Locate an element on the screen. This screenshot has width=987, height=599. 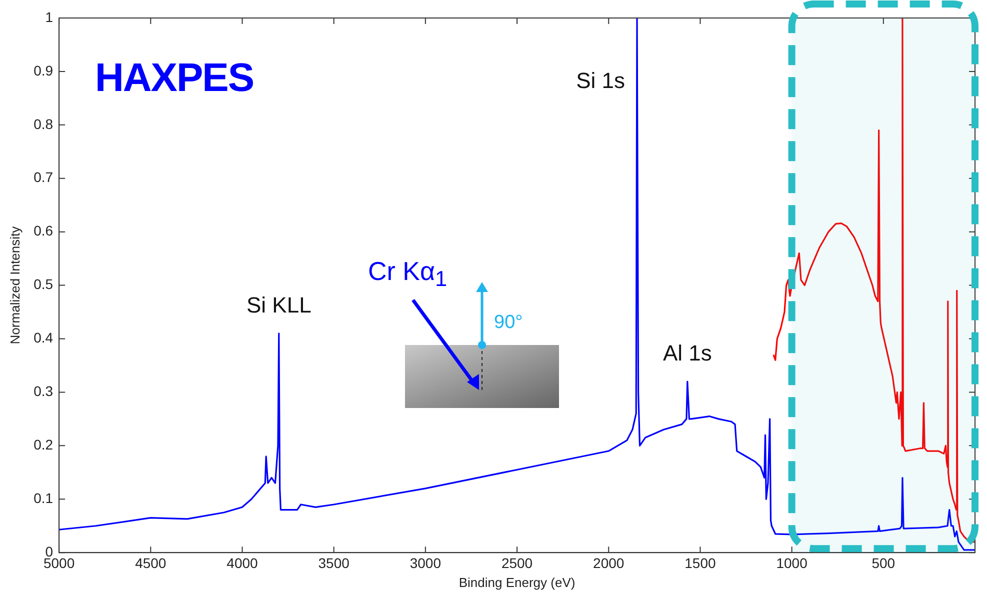
x-tick-label: 4500 is located at coordinates (150, 562).